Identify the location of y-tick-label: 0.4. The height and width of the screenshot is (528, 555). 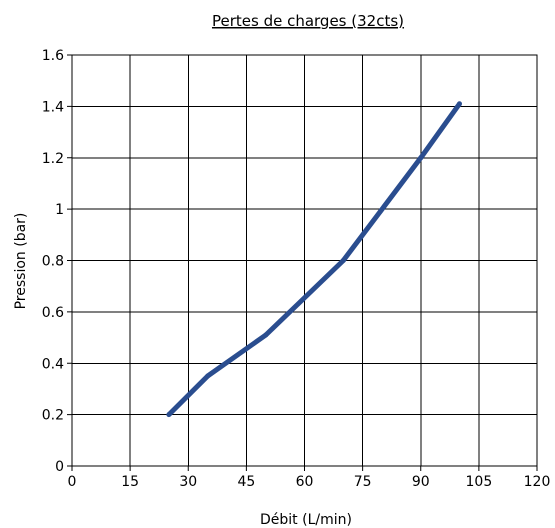
(53, 364).